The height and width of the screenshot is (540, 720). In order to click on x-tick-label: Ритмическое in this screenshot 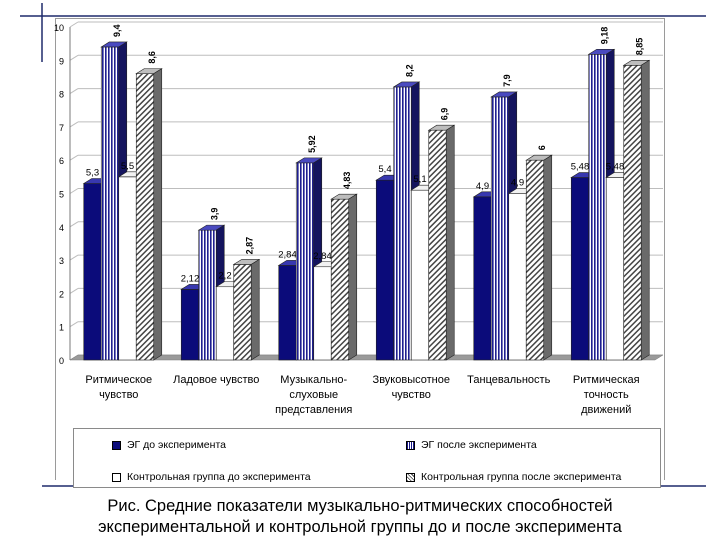, I will do `click(118, 380)`.